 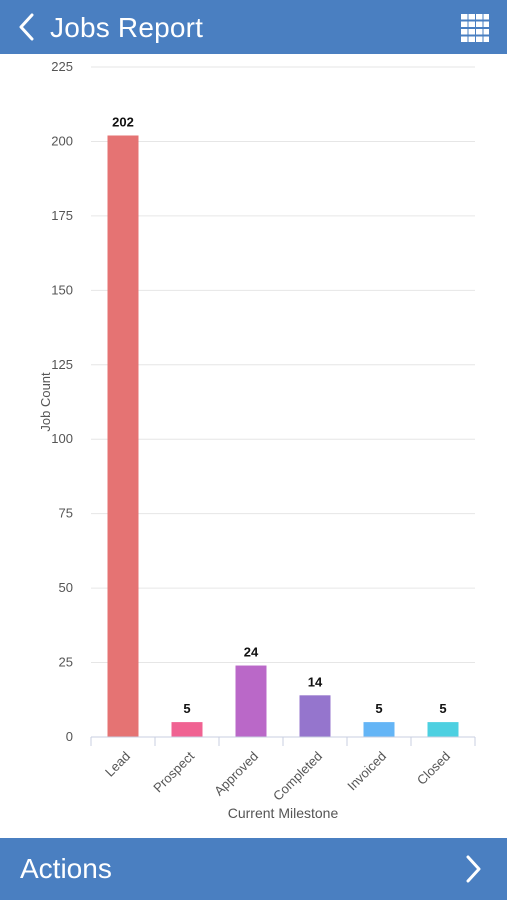 I want to click on y-axis-title: Job Count, so click(x=45, y=402).